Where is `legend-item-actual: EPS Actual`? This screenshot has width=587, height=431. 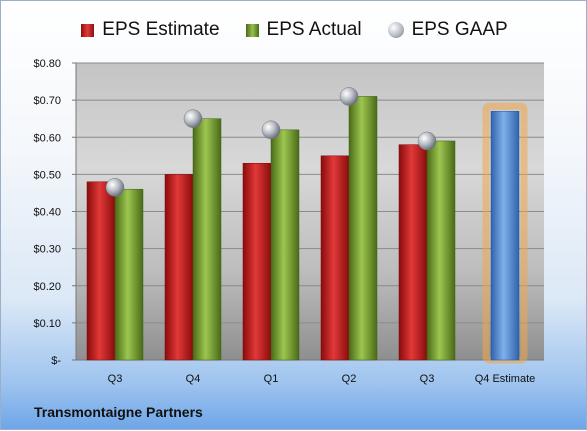
legend-item-actual: EPS Actual is located at coordinates (303, 30).